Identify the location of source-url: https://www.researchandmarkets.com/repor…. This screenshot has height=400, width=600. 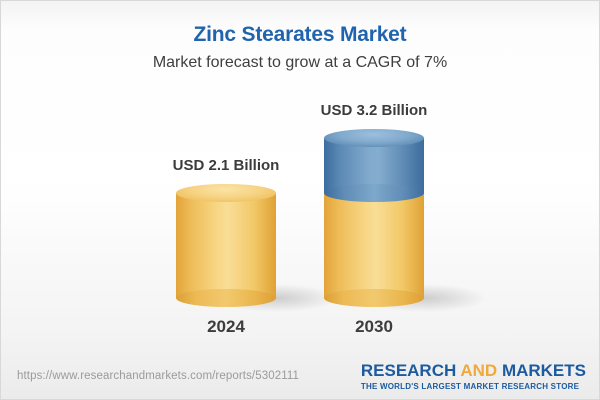
(158, 376).